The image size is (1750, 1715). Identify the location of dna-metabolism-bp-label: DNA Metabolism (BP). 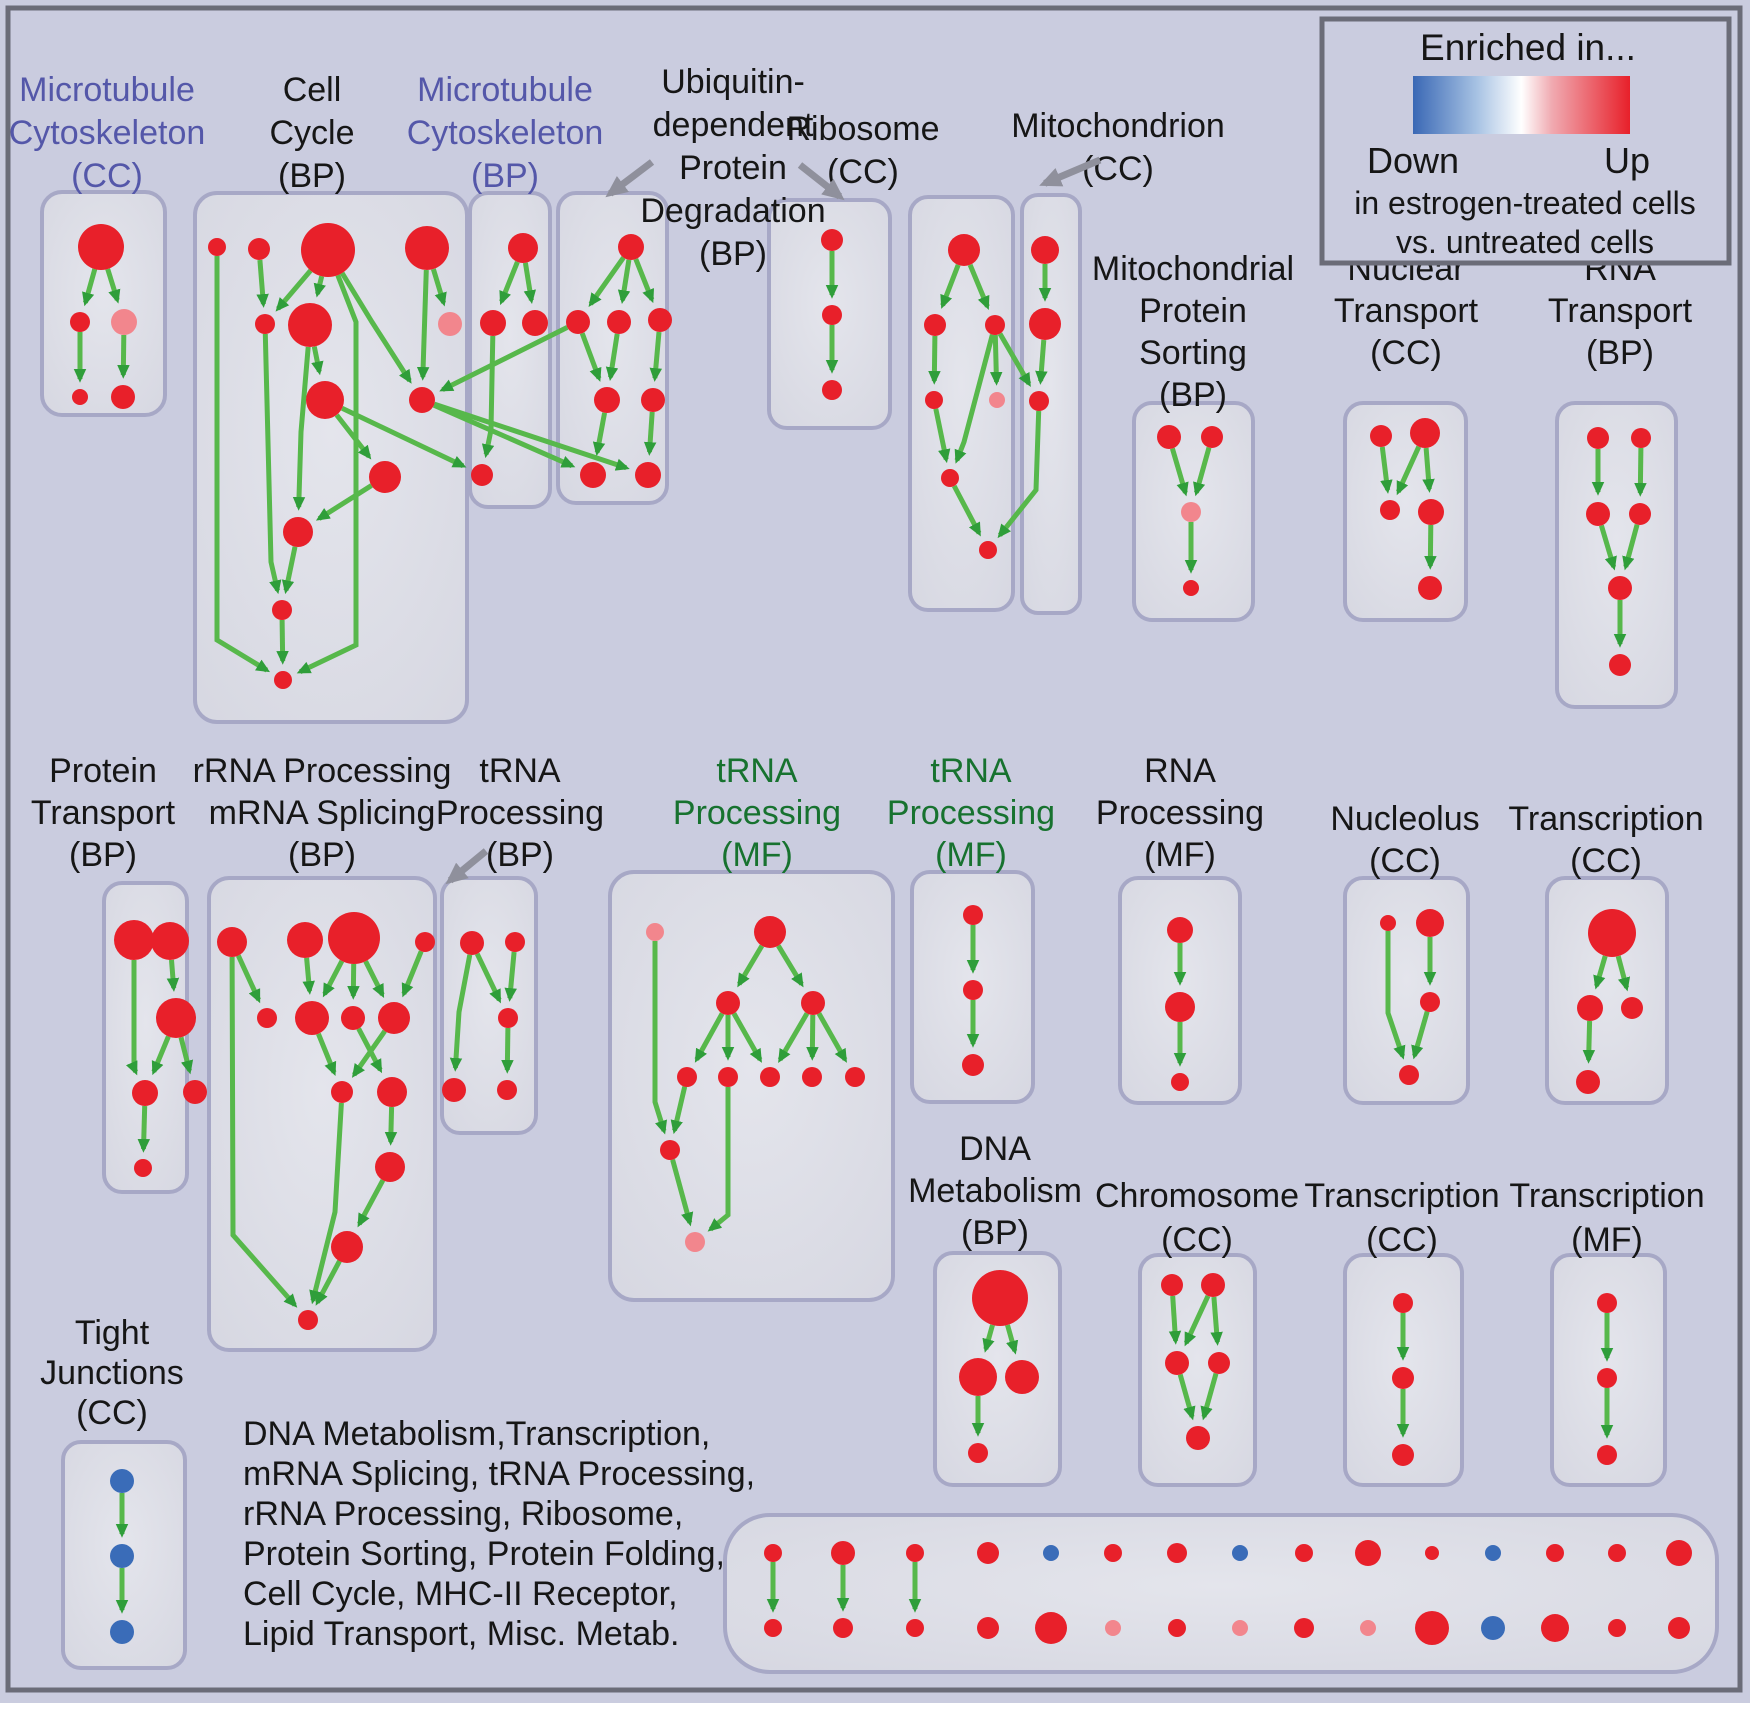
(995, 1191).